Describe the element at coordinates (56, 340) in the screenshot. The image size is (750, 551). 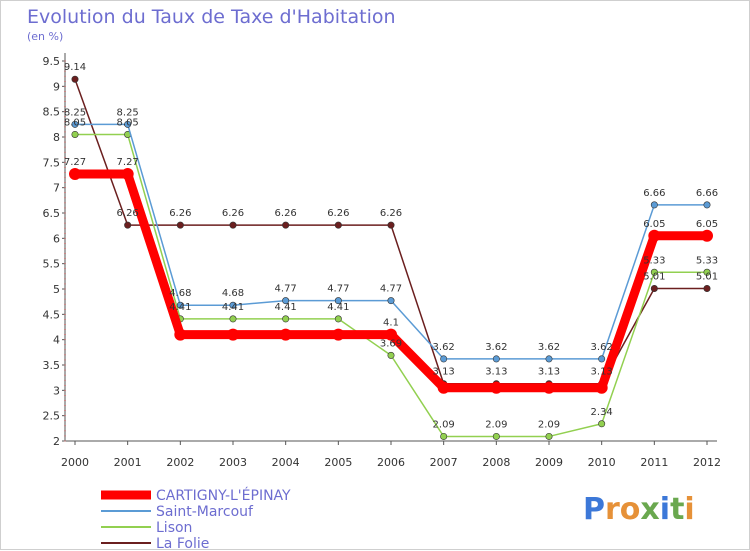
I see `y-tick-label: 4` at that location.